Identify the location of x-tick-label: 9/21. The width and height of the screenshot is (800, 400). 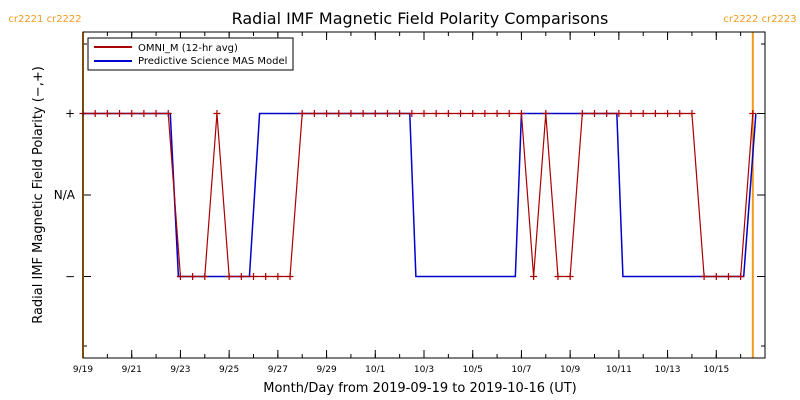
(132, 370).